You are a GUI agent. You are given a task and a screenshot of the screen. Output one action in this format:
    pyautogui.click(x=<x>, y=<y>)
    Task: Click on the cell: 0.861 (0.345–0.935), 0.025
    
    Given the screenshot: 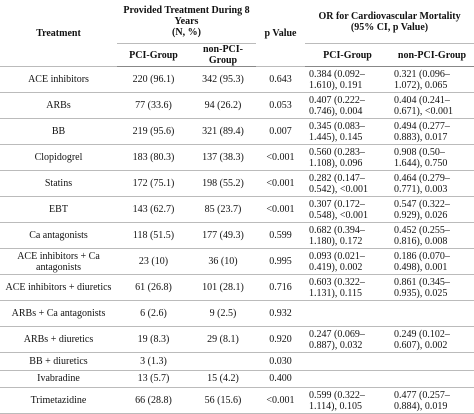 What is the action you would take?
    pyautogui.click(x=432, y=287)
    